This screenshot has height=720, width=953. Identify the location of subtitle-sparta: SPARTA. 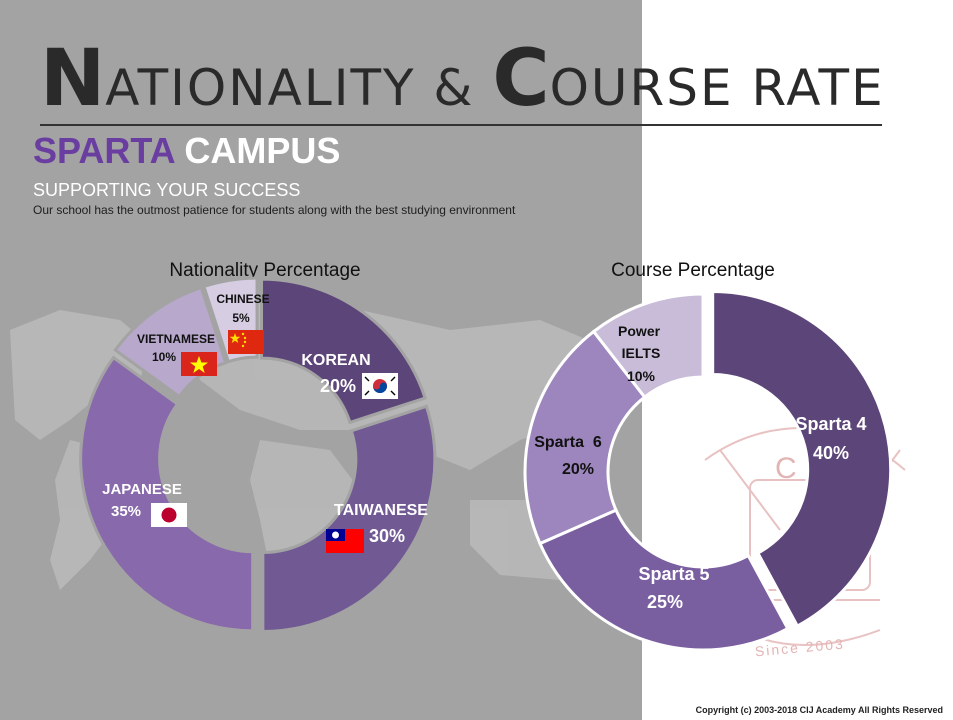
(104, 150).